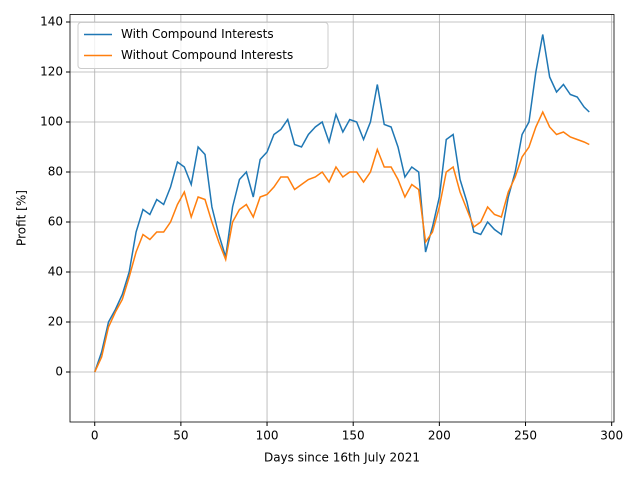 This screenshot has width=640, height=484. I want to click on y-tick-label: 100, so click(51, 122).